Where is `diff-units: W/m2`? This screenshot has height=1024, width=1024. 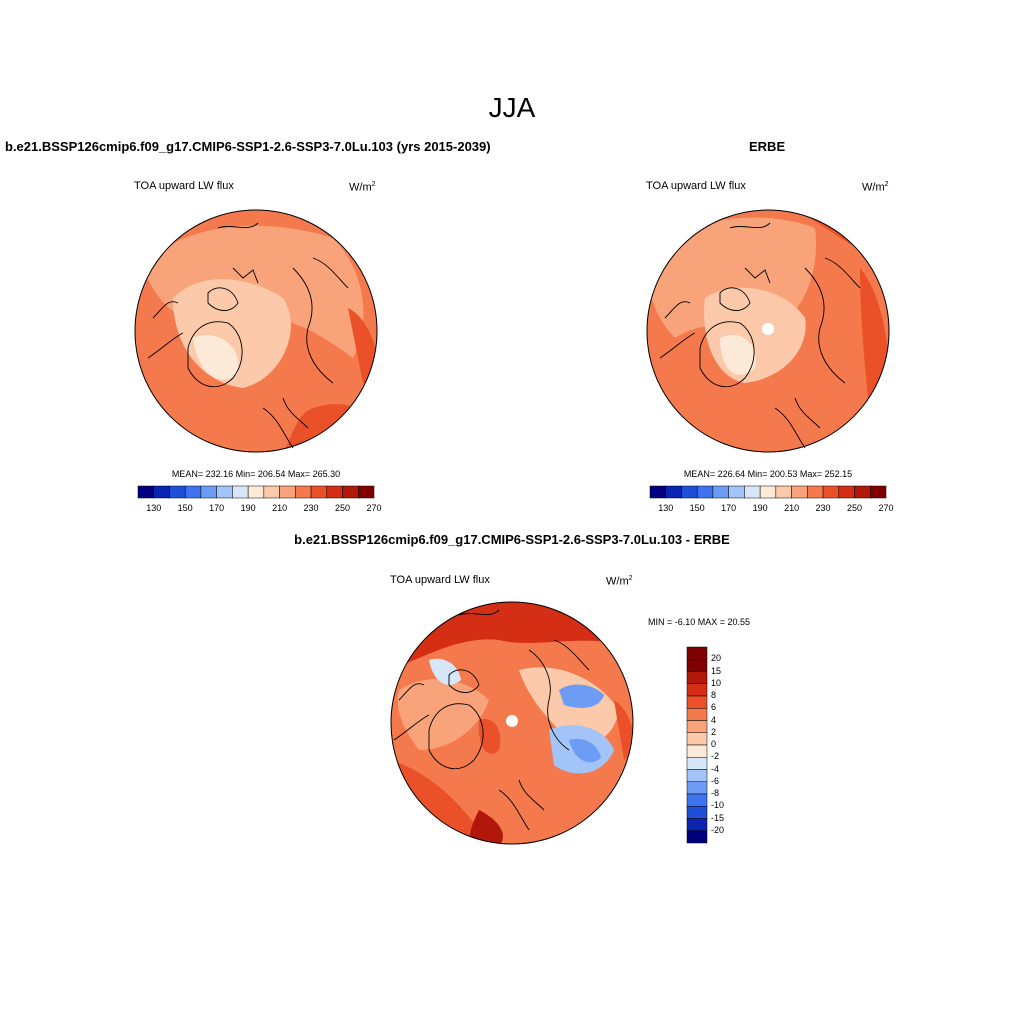 diff-units: W/m2 is located at coordinates (619, 581).